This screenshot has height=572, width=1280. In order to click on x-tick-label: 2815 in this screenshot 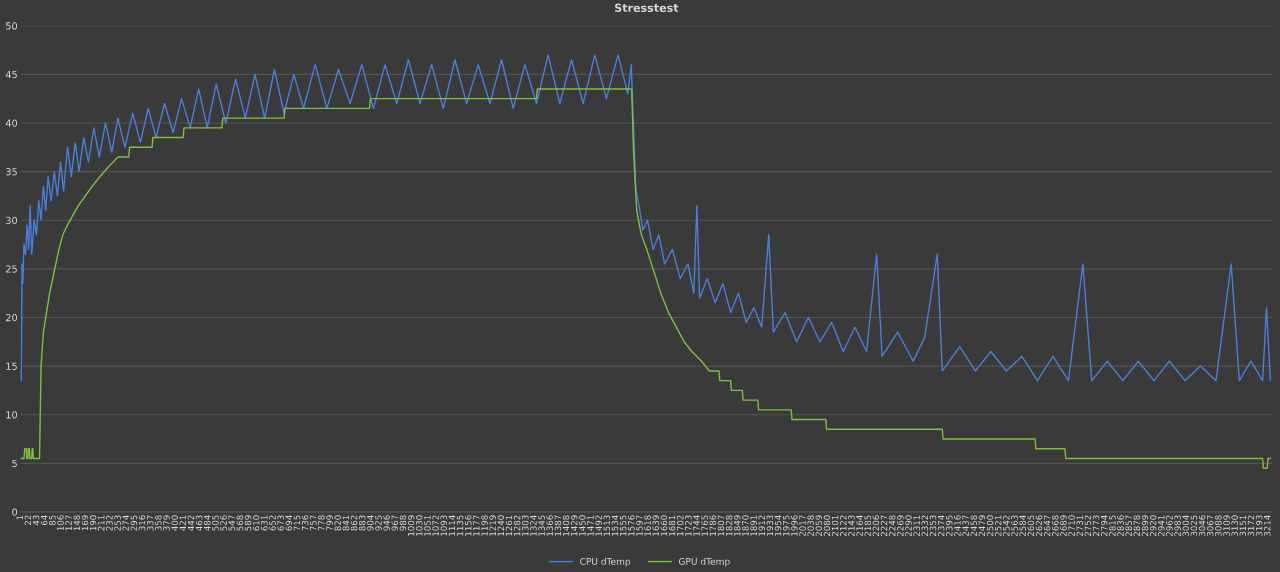, I will do `click(1112, 525)`.